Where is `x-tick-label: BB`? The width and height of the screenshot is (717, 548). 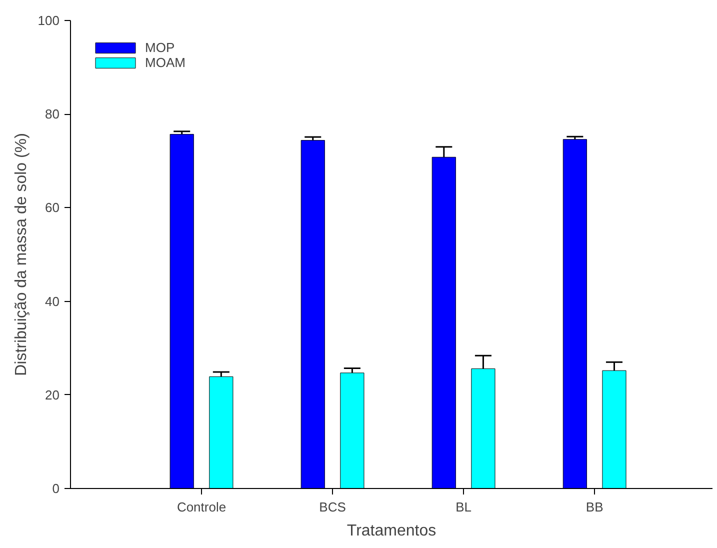 x-tick-label: BB is located at coordinates (595, 507).